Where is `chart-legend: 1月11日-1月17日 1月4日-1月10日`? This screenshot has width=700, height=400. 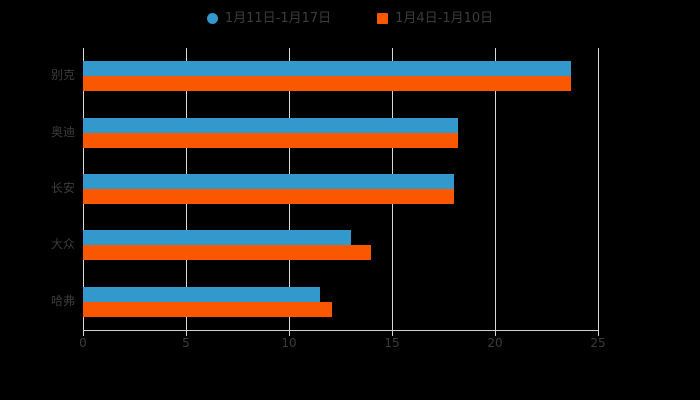
chart-legend: 1月11日-1月17日 1月4日-1月10日 is located at coordinates (350, 18).